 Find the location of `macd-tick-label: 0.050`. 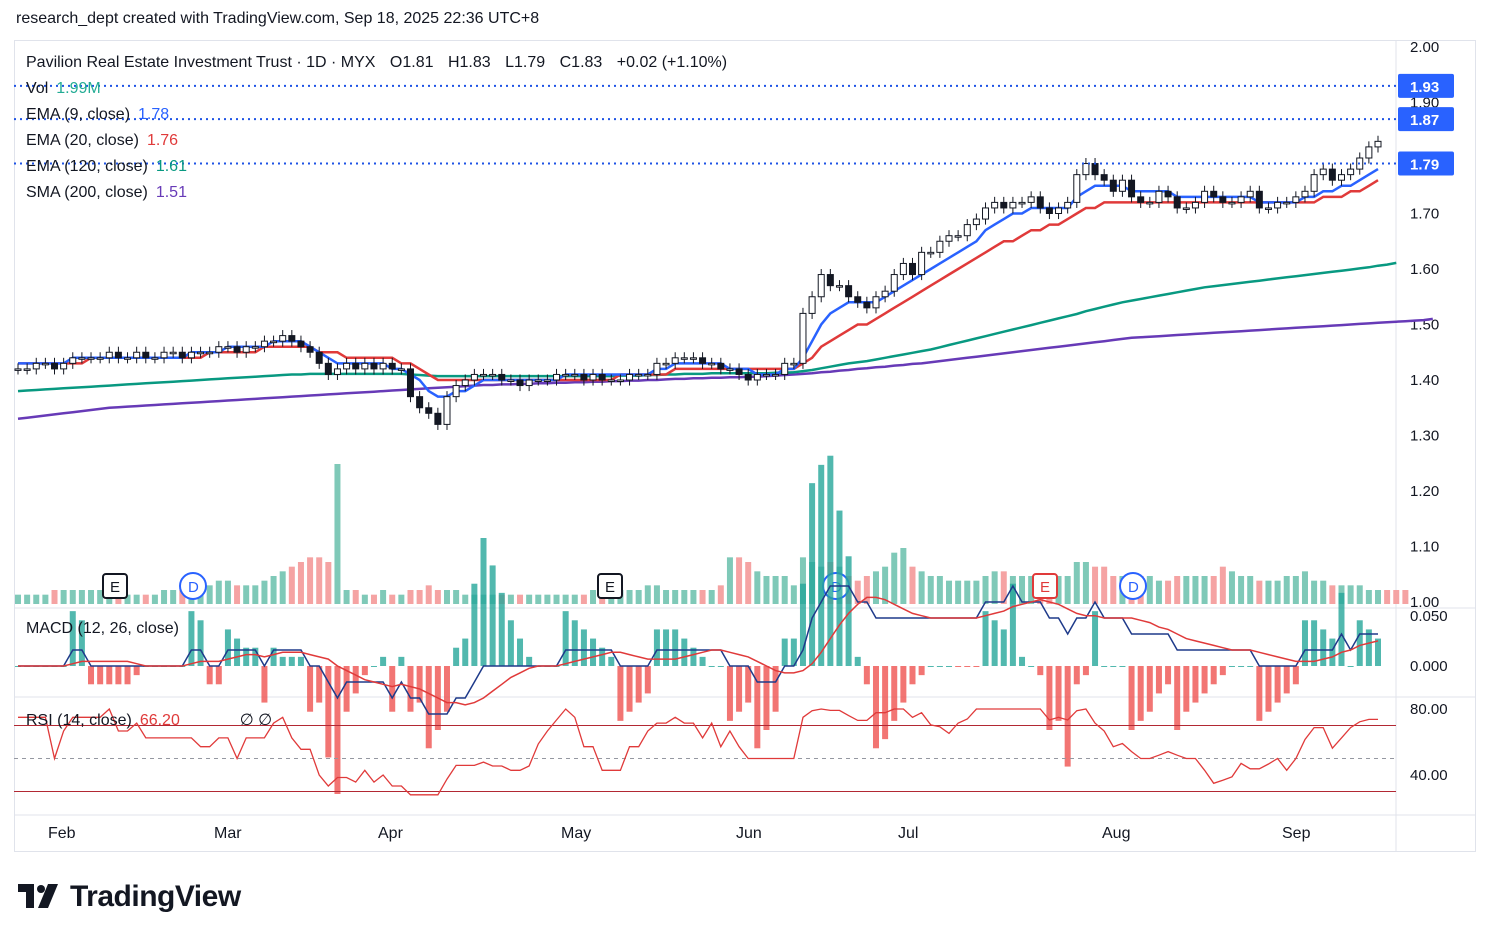

macd-tick-label: 0.050 is located at coordinates (1429, 616).